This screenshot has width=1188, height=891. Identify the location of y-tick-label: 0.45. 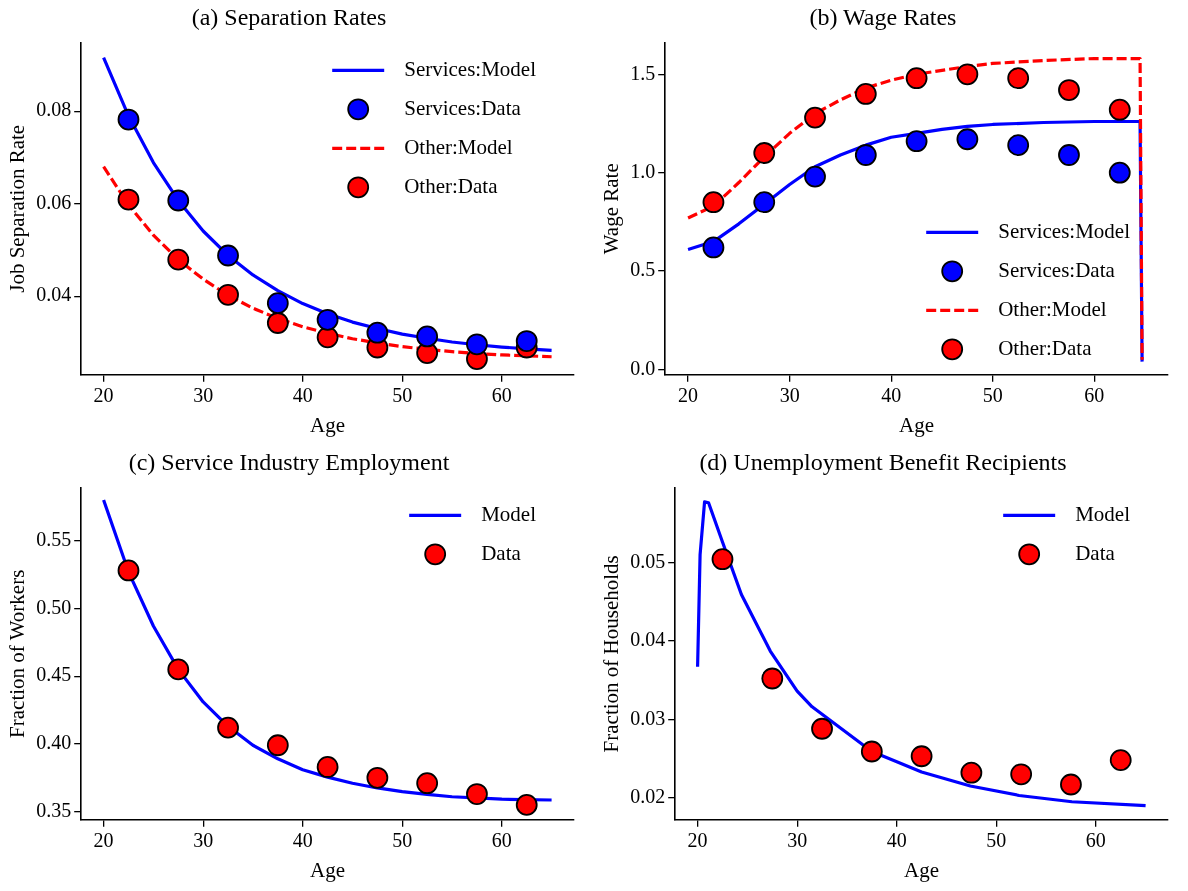
(54, 674).